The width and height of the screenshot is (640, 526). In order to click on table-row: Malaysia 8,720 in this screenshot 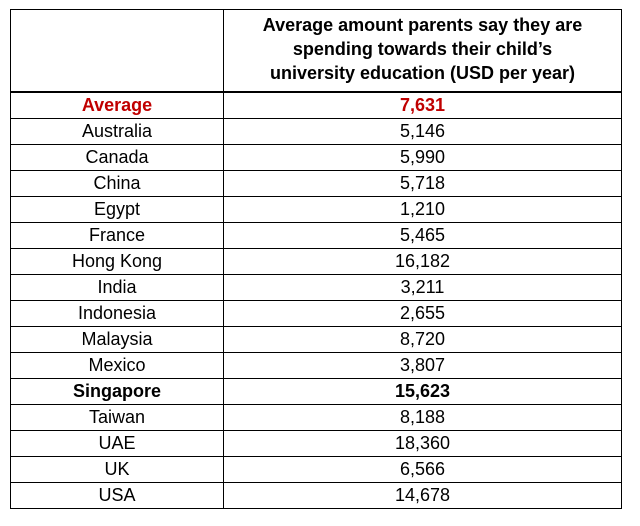, I will do `click(316, 339)`.